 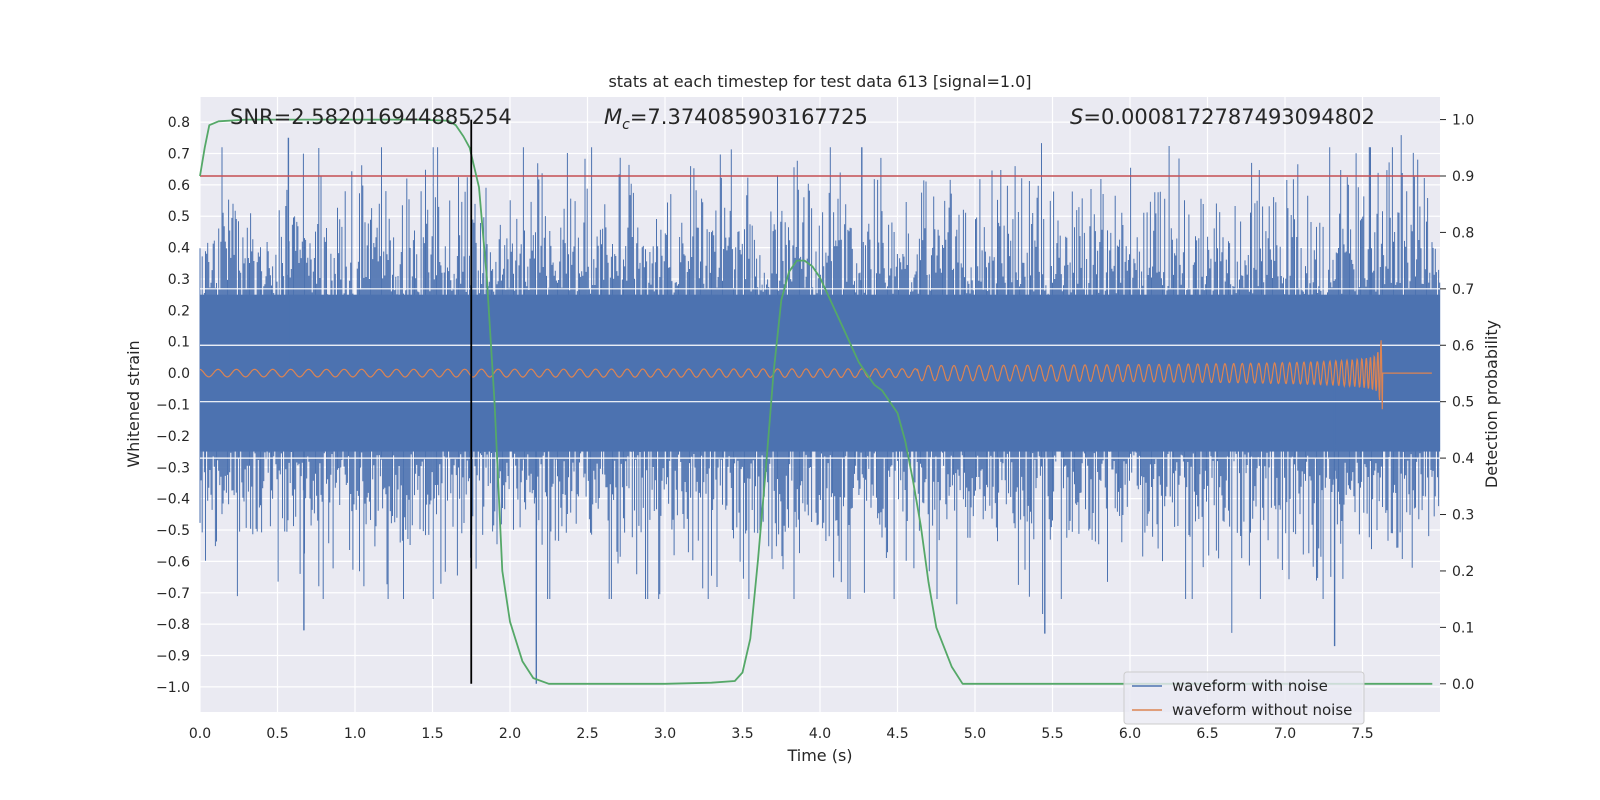 I want to click on y2-tick-label: 0.5, so click(x=1463, y=403).